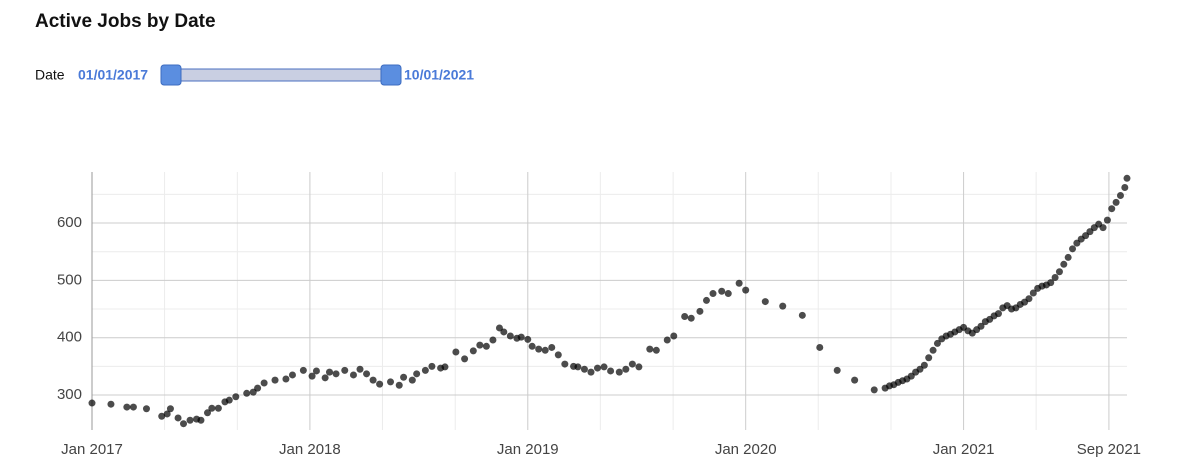 This screenshot has width=1200, height=476. What do you see at coordinates (113, 75) in the screenshot?
I see `filter-start: 01/01/2017` at bounding box center [113, 75].